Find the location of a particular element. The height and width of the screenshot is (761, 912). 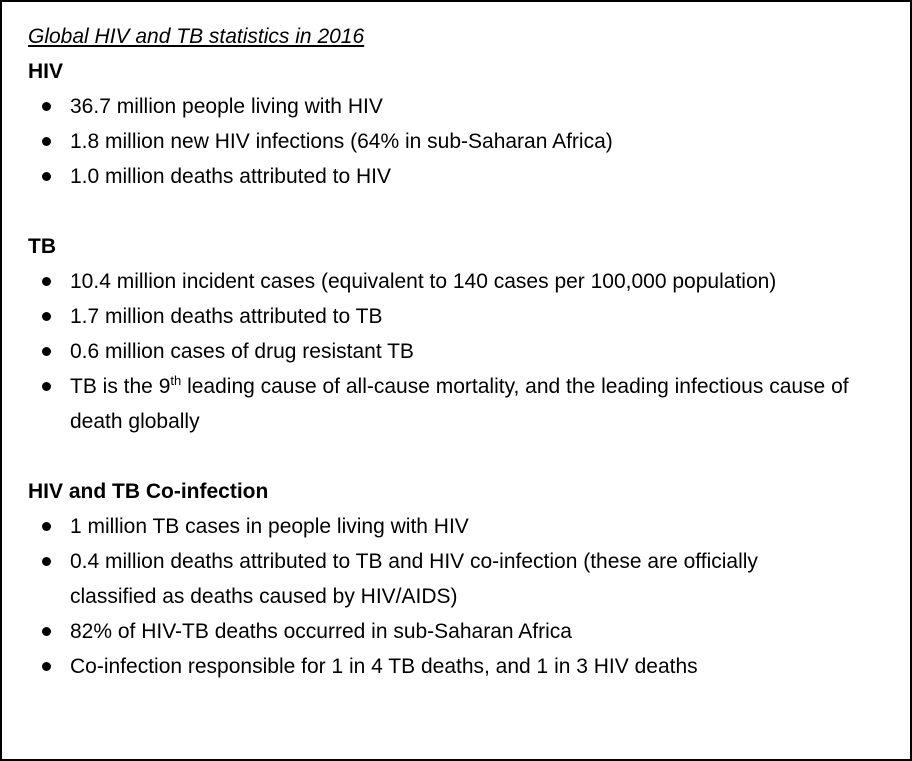

superscript: th is located at coordinates (176, 380).